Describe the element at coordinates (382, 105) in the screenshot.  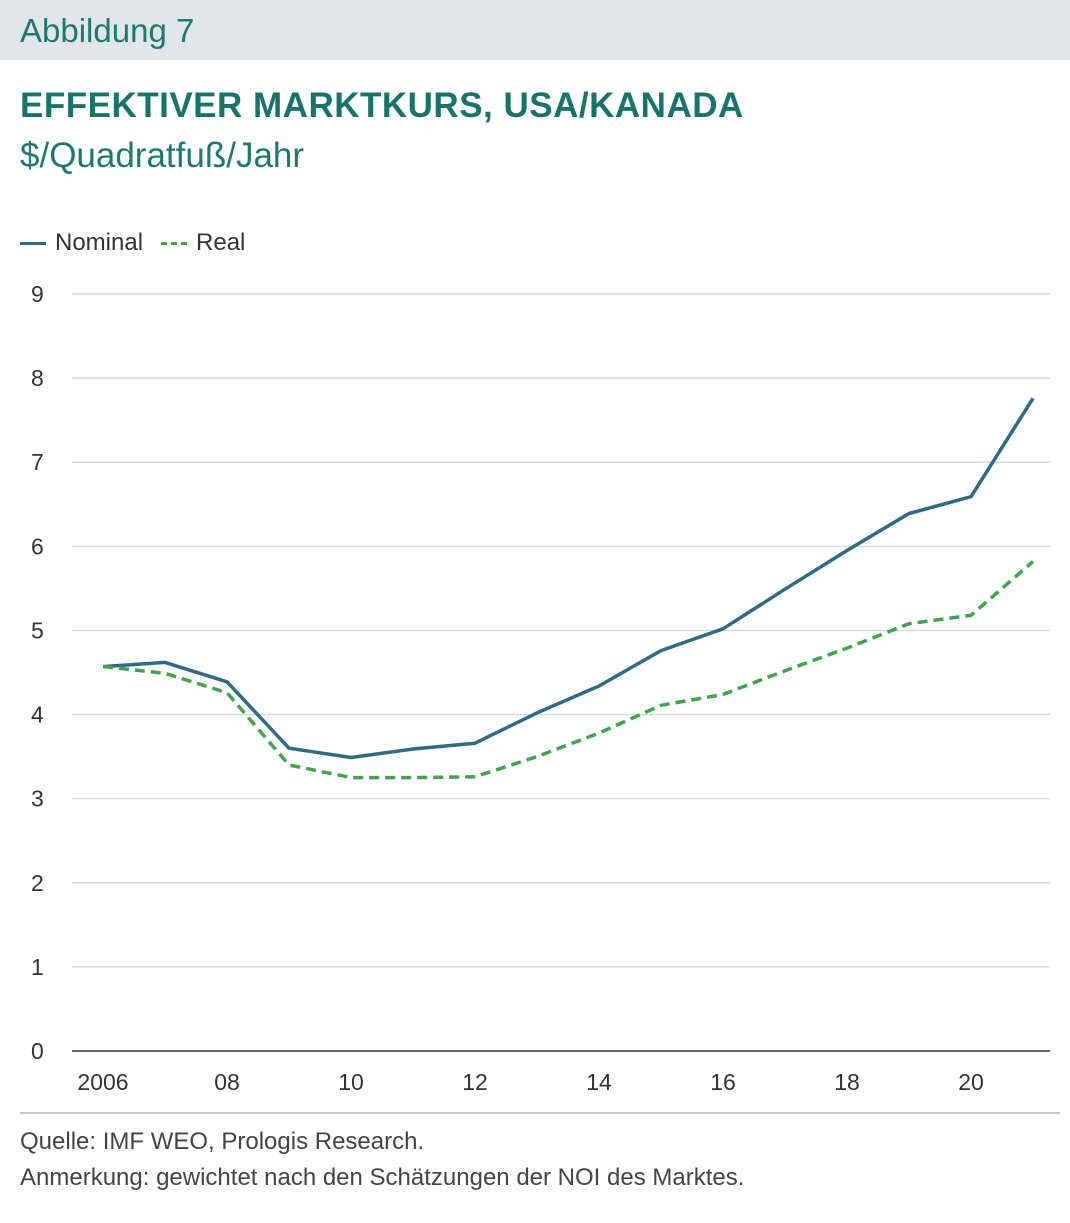
I see `chart-title: EFFEKTIVER MARKTKURS, USA/KANADA` at that location.